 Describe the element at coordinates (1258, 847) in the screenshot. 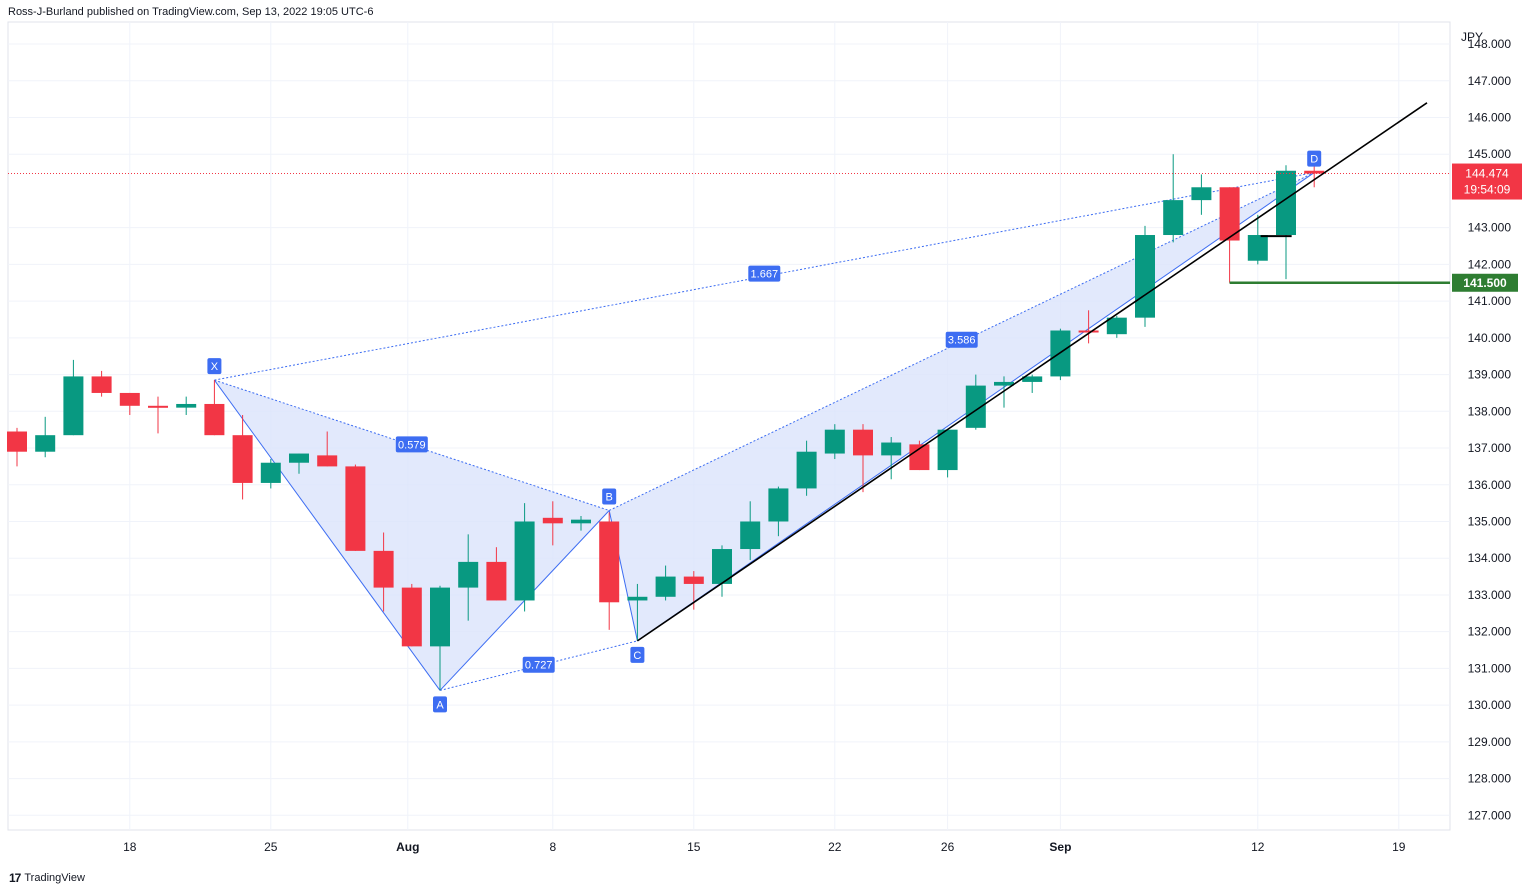

I see `time-tick-label: 12` at that location.